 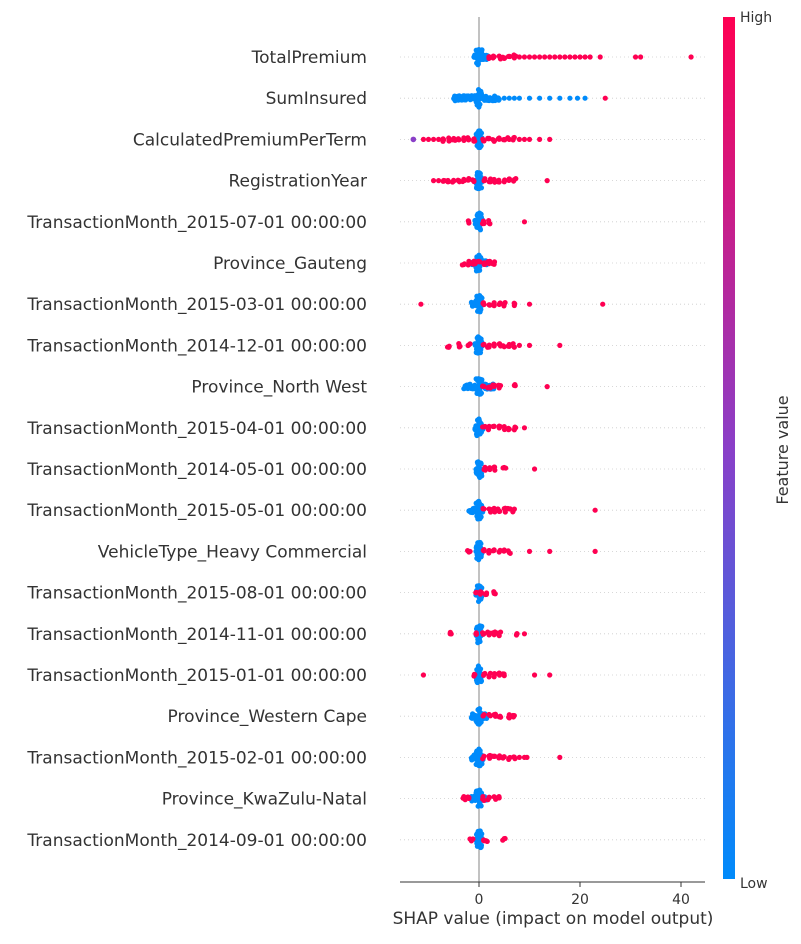 I want to click on feature-label: Province_Western Cape, so click(x=268, y=717).